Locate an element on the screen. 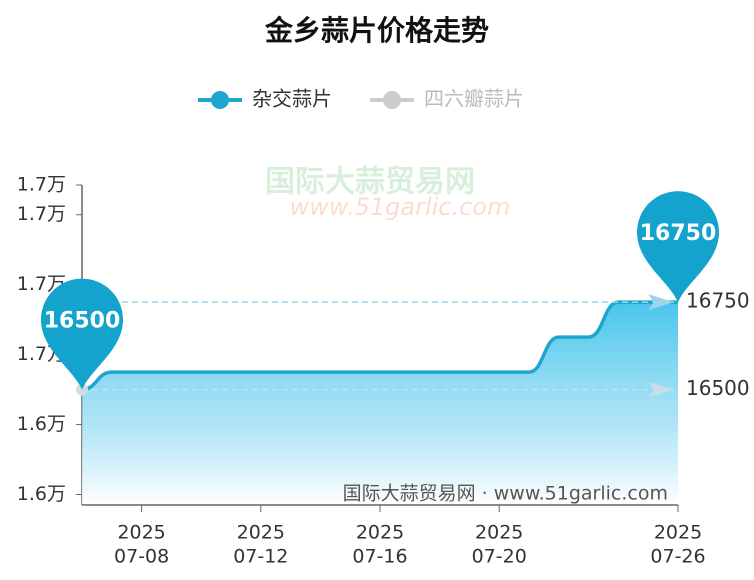 This screenshot has height=580, width=754. x-tick-label: 07-26 is located at coordinates (677, 557).